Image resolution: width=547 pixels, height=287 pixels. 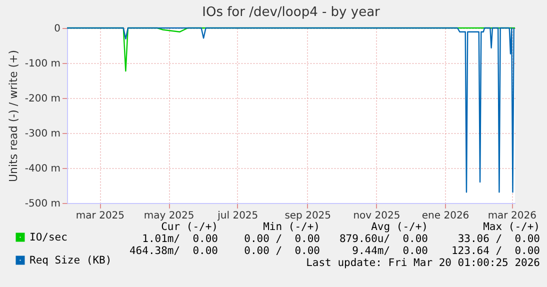 I want to click on x-tick-label: sep 2025, so click(x=308, y=216).